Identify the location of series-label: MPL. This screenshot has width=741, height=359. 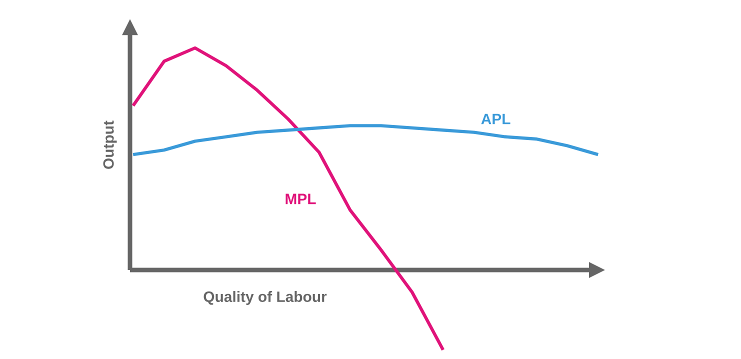
(301, 199).